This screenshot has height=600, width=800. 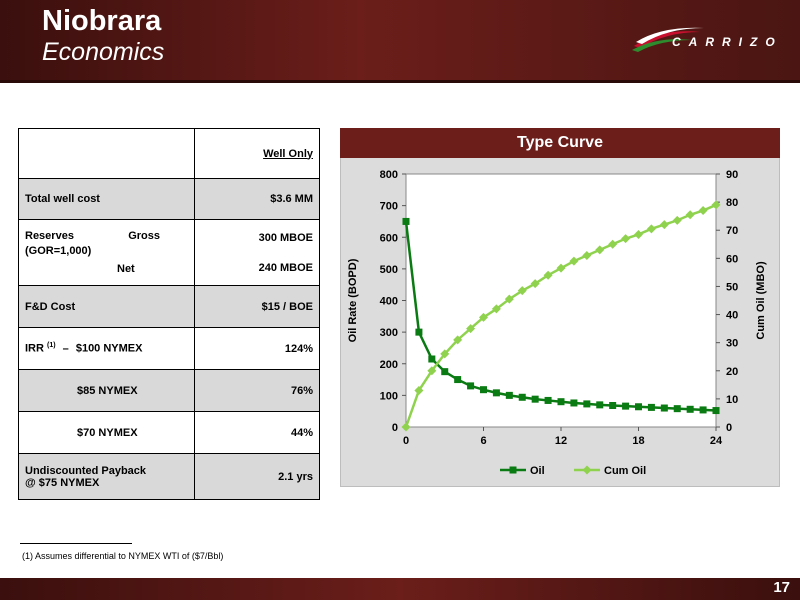 I want to click on table-row: IRR (1) – $100 NYMEX 124%, so click(x=169, y=348).